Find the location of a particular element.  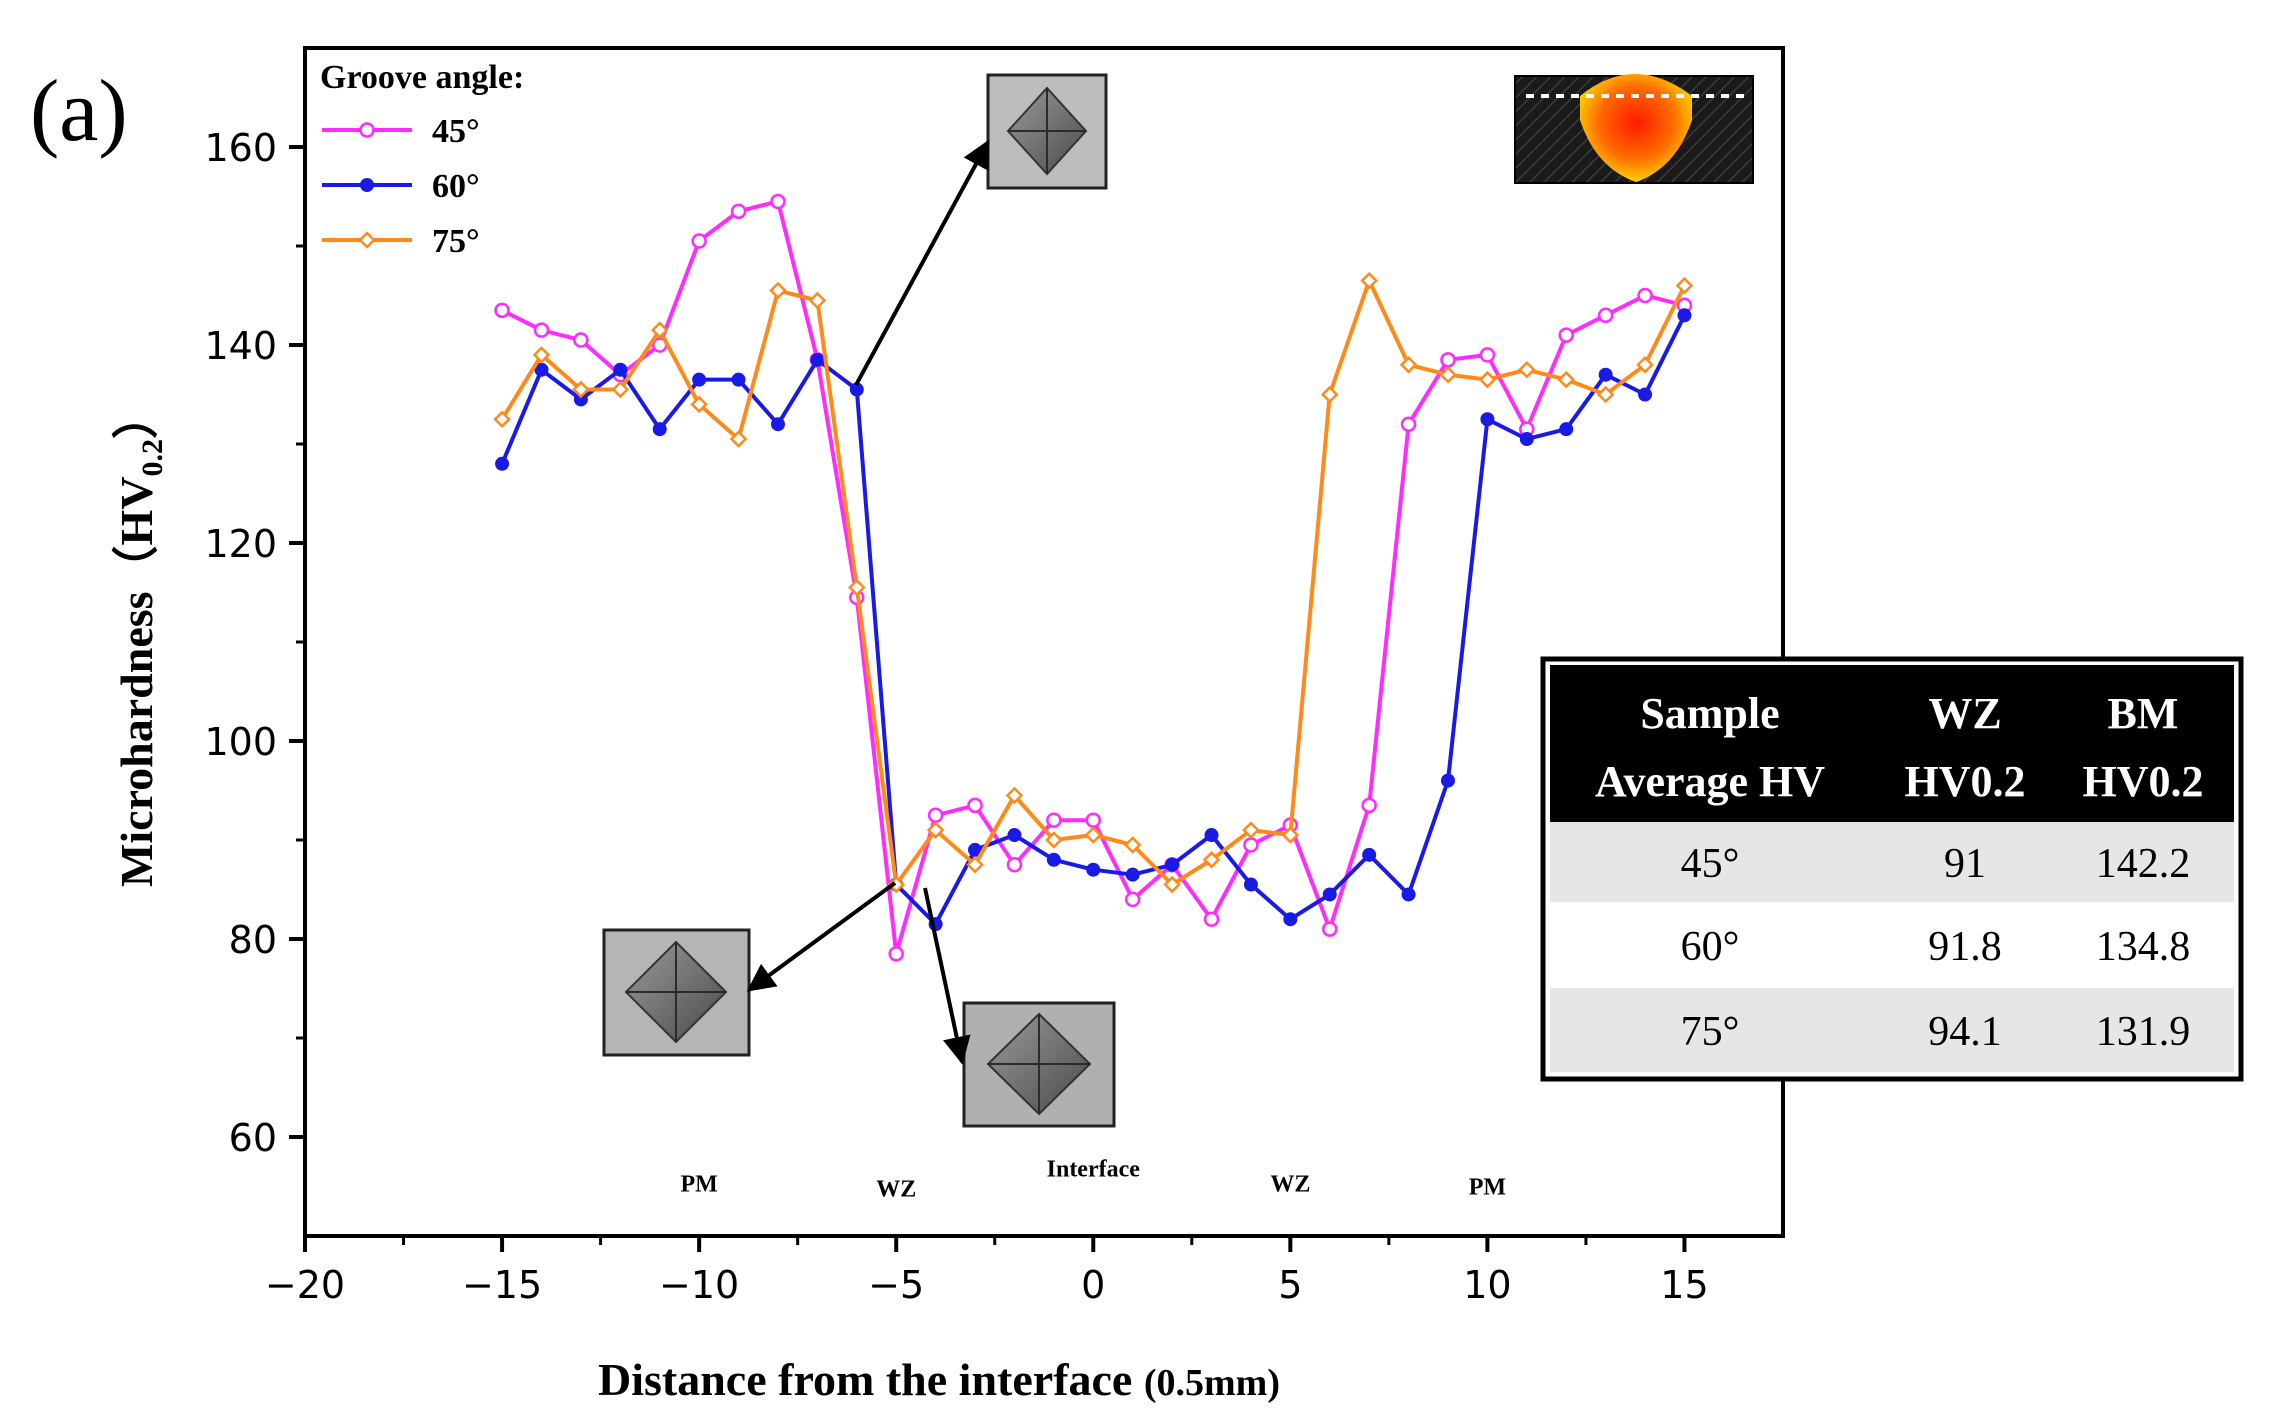

legend-label: 75° is located at coordinates (456, 241).